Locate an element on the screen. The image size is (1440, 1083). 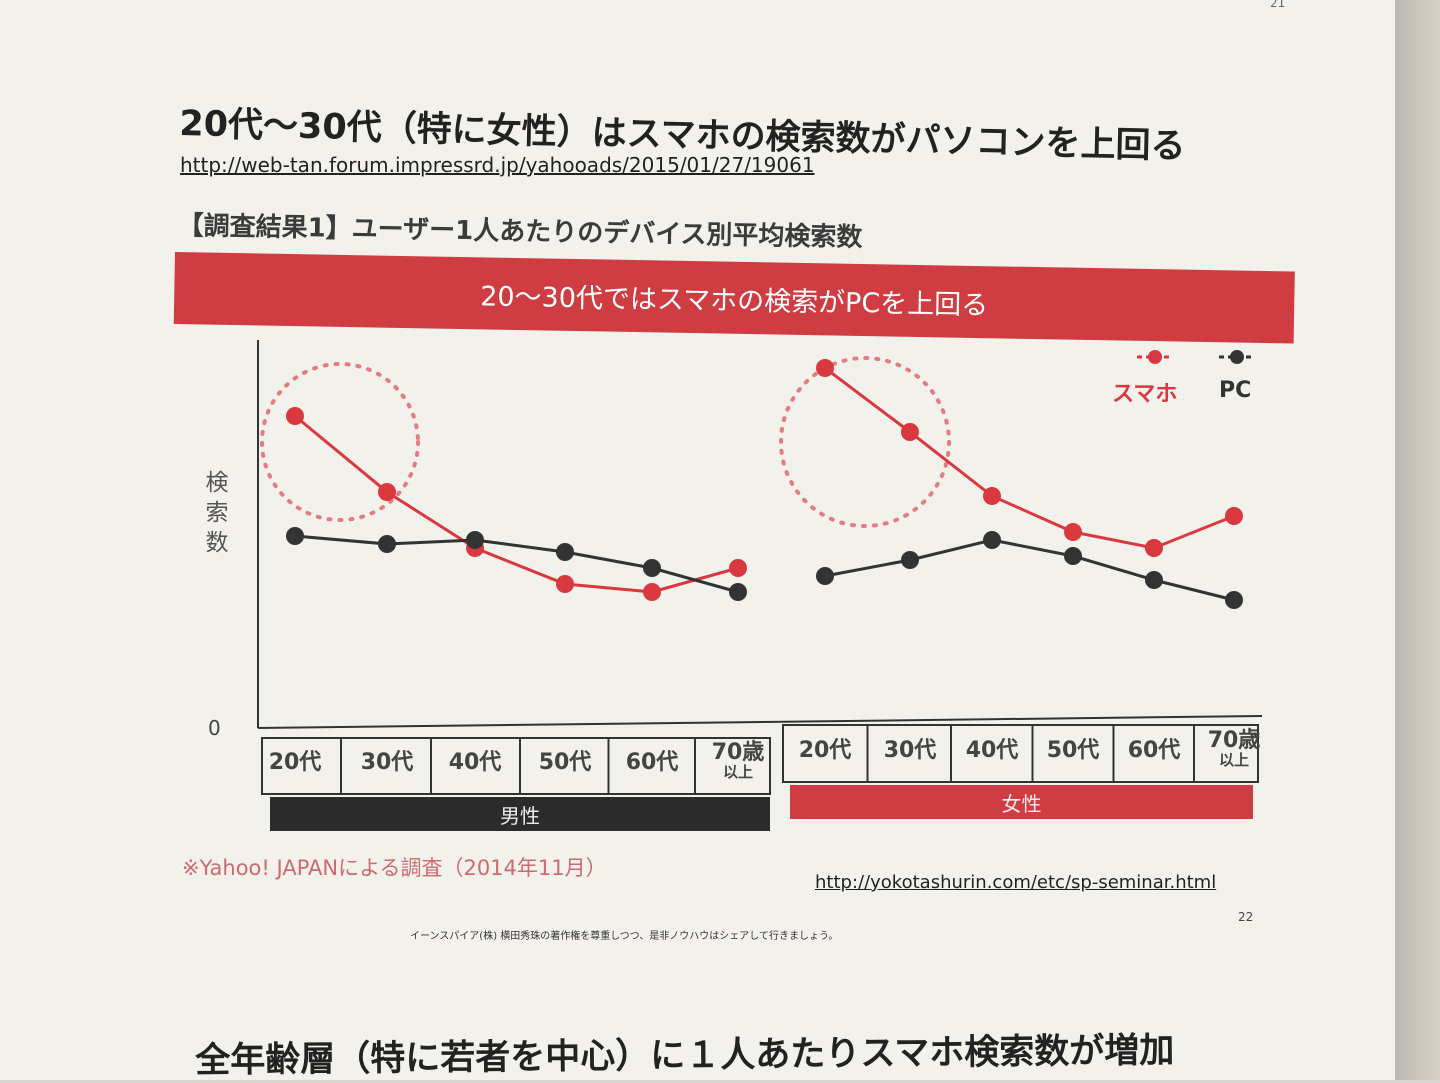
page-edge is located at coordinates (1417, 540).